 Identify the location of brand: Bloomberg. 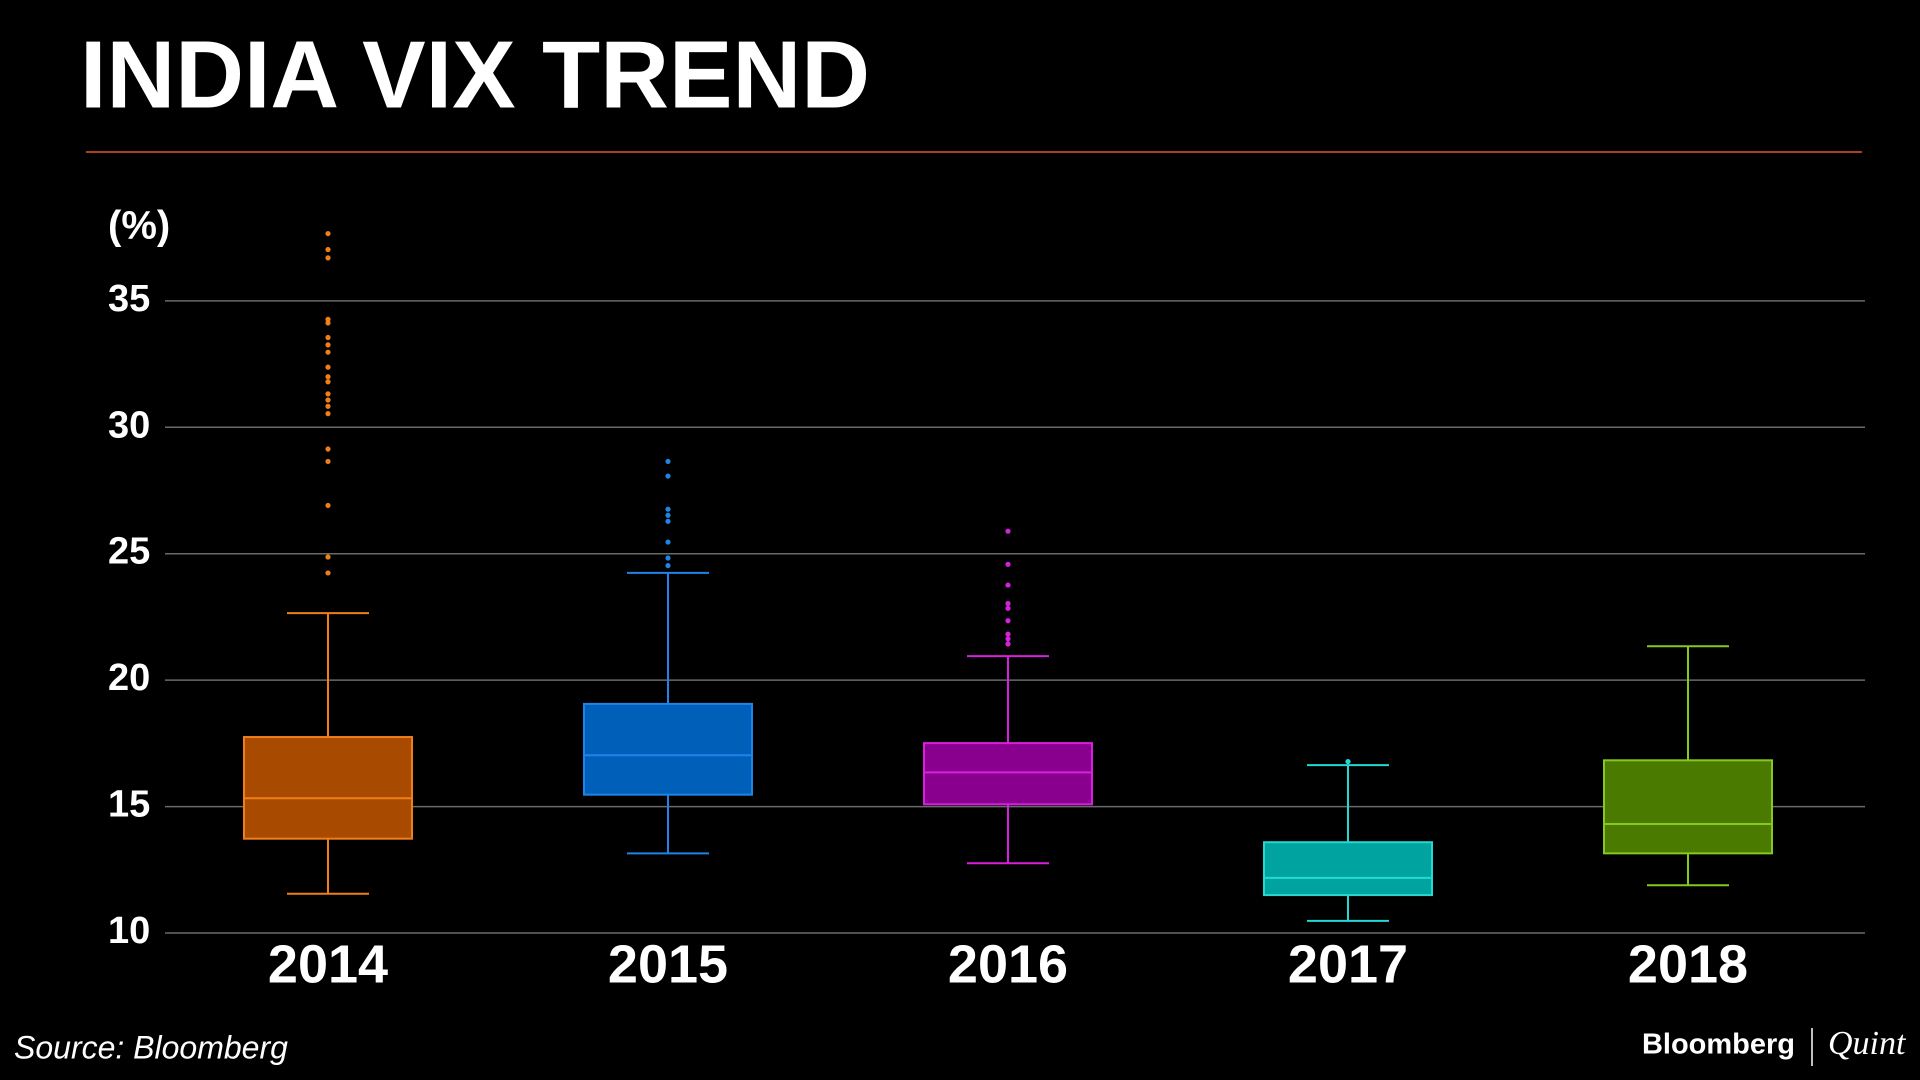
(1718, 1045).